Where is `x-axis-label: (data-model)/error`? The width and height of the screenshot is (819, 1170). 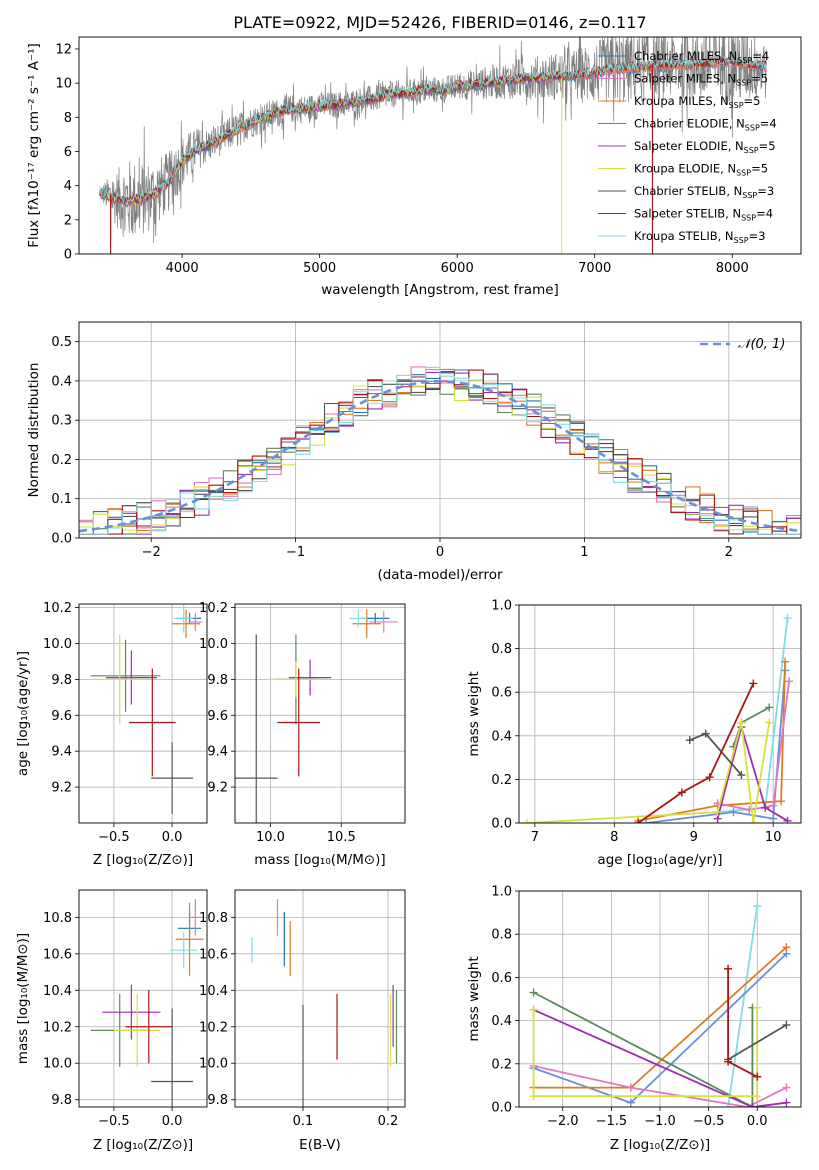
x-axis-label: (data-model)/error is located at coordinates (440, 575).